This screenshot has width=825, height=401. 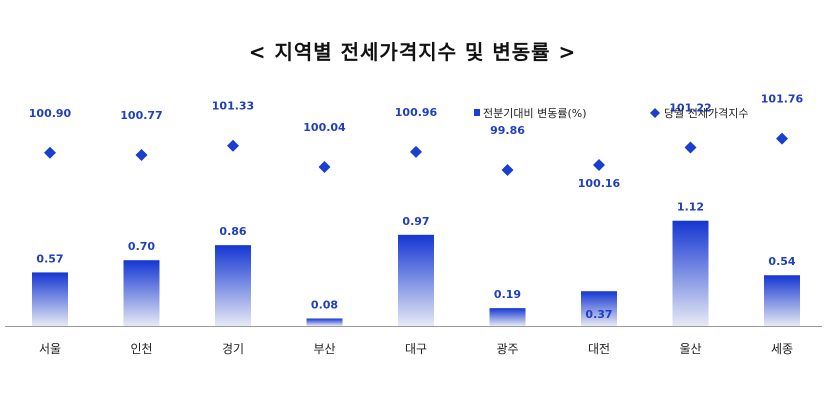 I want to click on category-label: 대구, so click(x=416, y=349).